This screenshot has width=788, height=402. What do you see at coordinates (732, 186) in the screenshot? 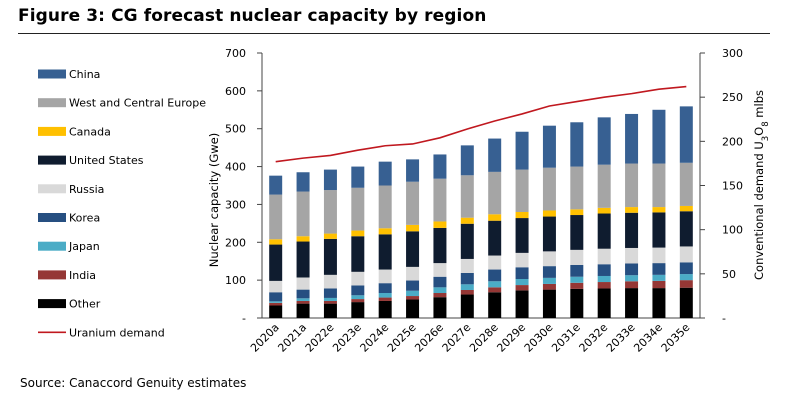
I see `y2-tick-label: 150` at bounding box center [732, 186].